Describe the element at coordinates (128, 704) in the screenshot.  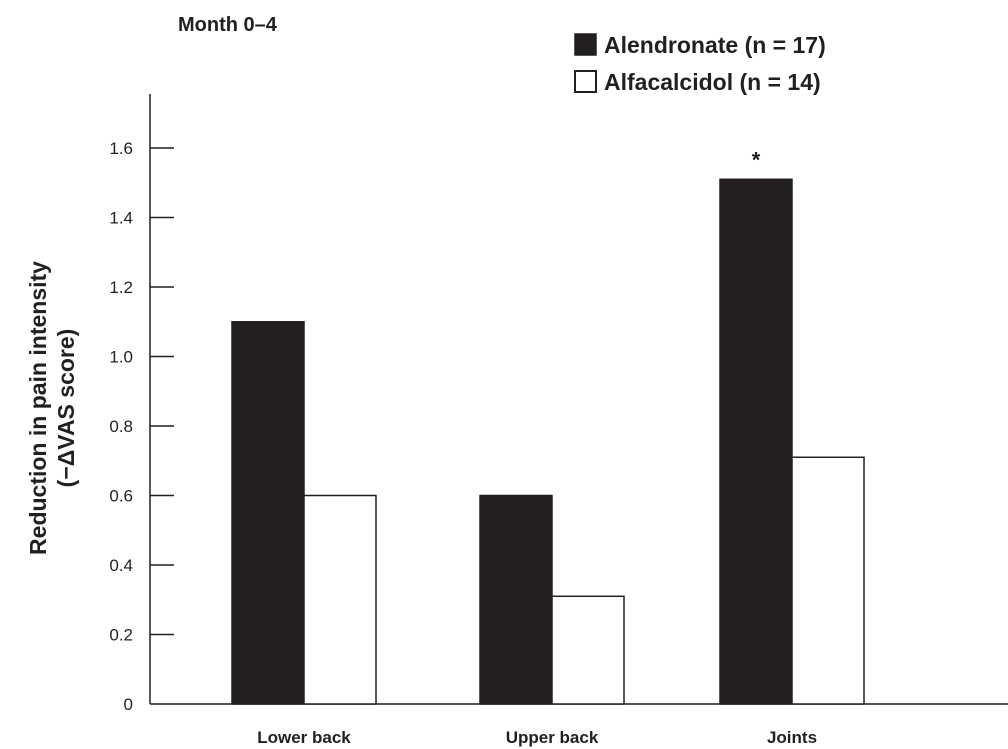
I see `y-tick-label: 0` at that location.